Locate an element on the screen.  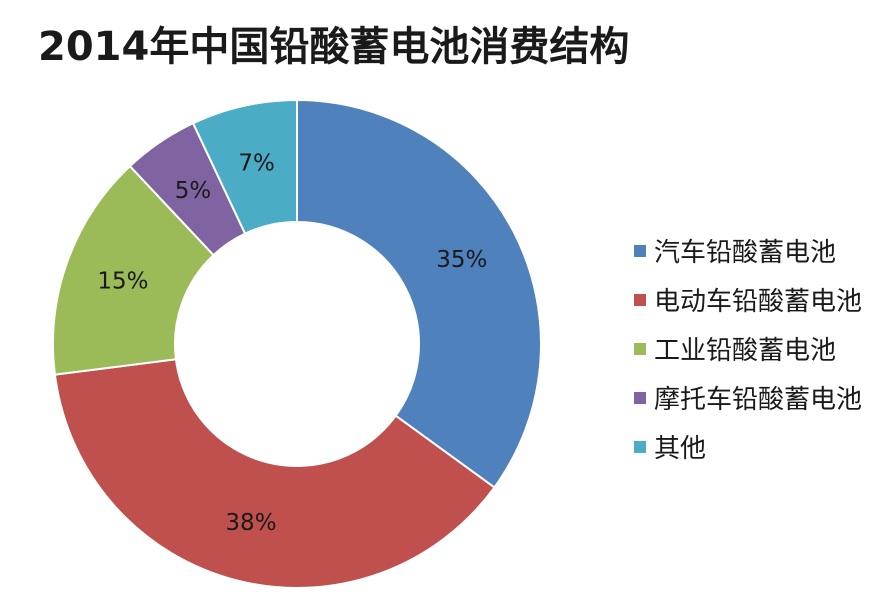
legend-label: 电动车铅酸蓄电池 is located at coordinates (758, 302).